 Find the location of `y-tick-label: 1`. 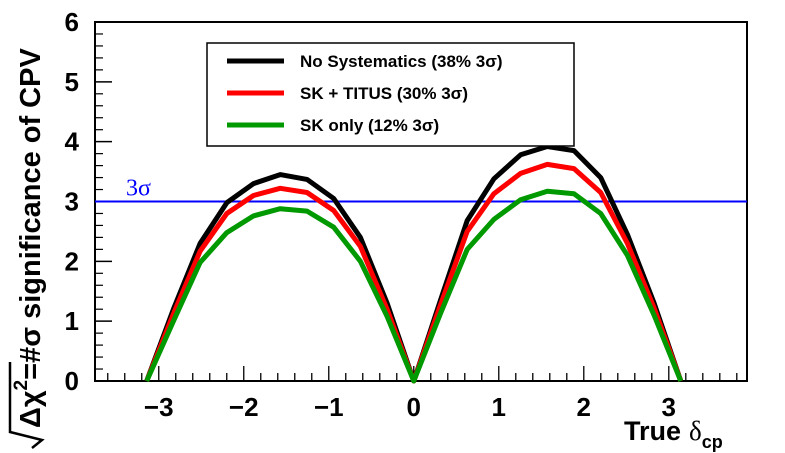

y-tick-label: 1 is located at coordinates (72, 321).